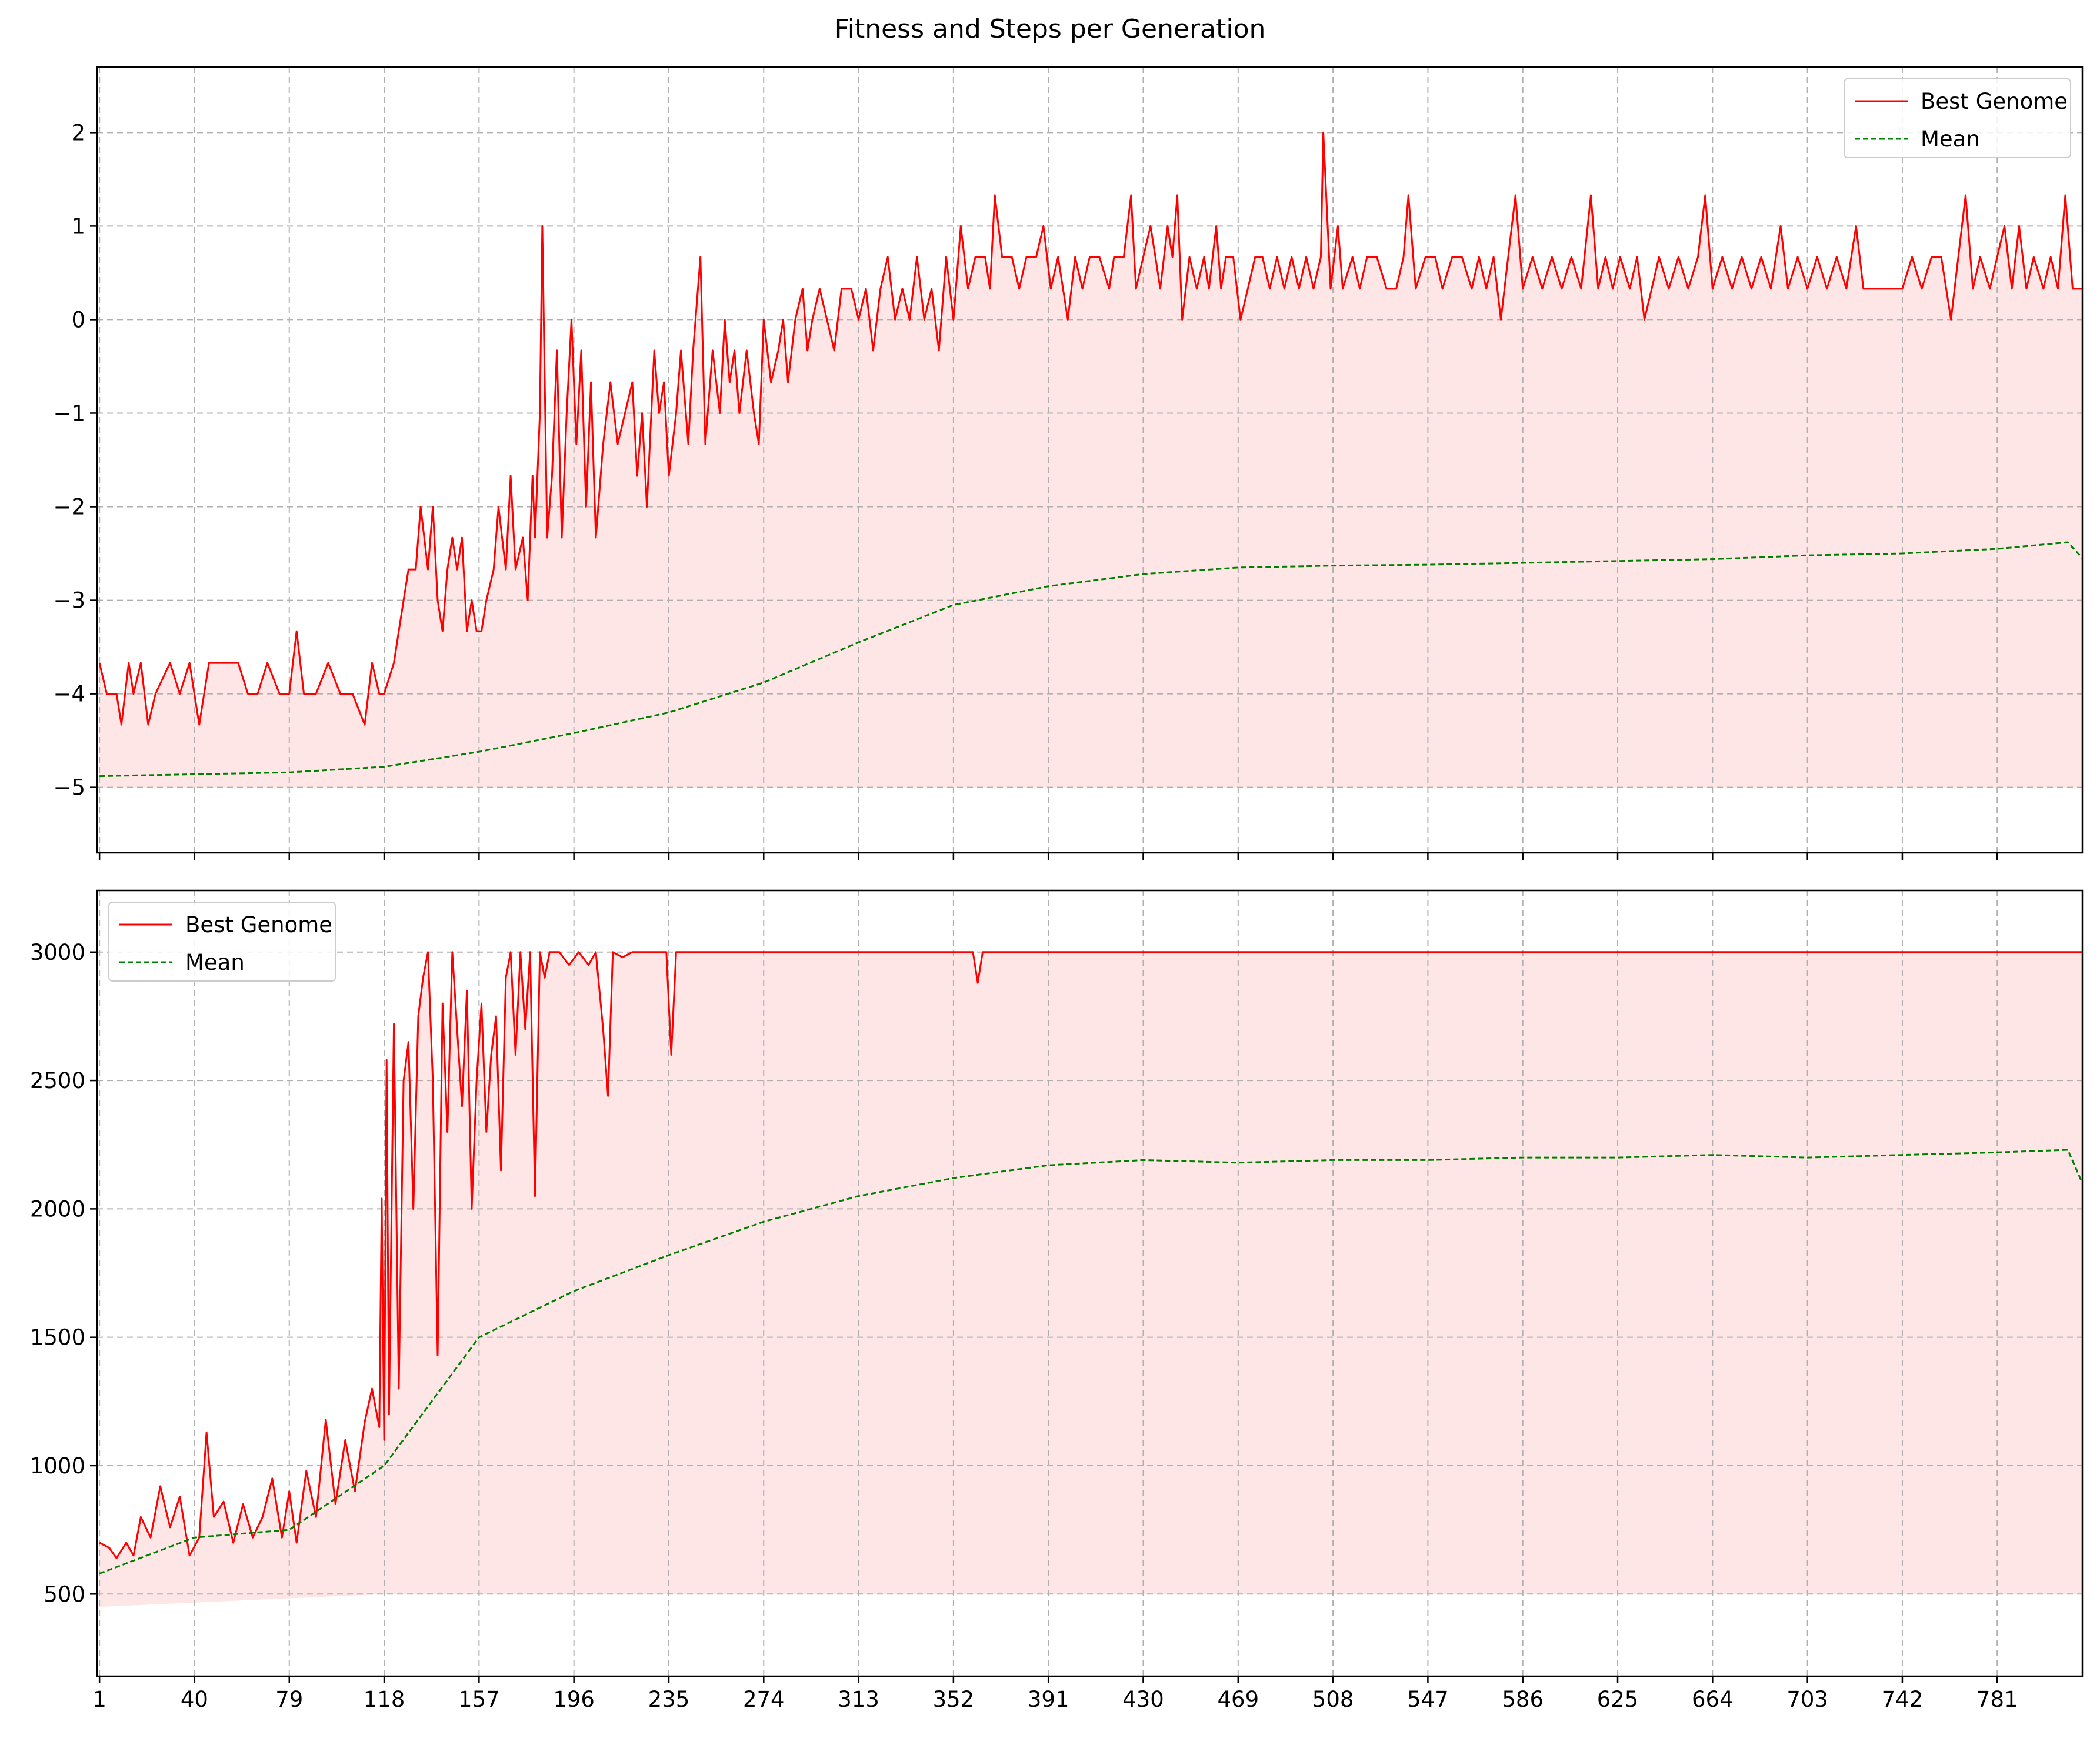 The height and width of the screenshot is (1738, 2100). Describe the element at coordinates (764, 1699) in the screenshot. I see `x-tick-label: 274` at that location.